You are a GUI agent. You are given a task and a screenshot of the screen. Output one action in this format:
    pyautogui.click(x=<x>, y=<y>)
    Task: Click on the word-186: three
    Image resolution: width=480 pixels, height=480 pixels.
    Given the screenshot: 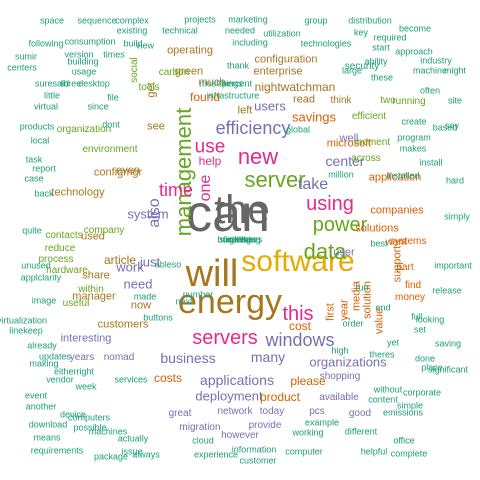 What is the action you would take?
    pyautogui.click(x=71, y=83)
    